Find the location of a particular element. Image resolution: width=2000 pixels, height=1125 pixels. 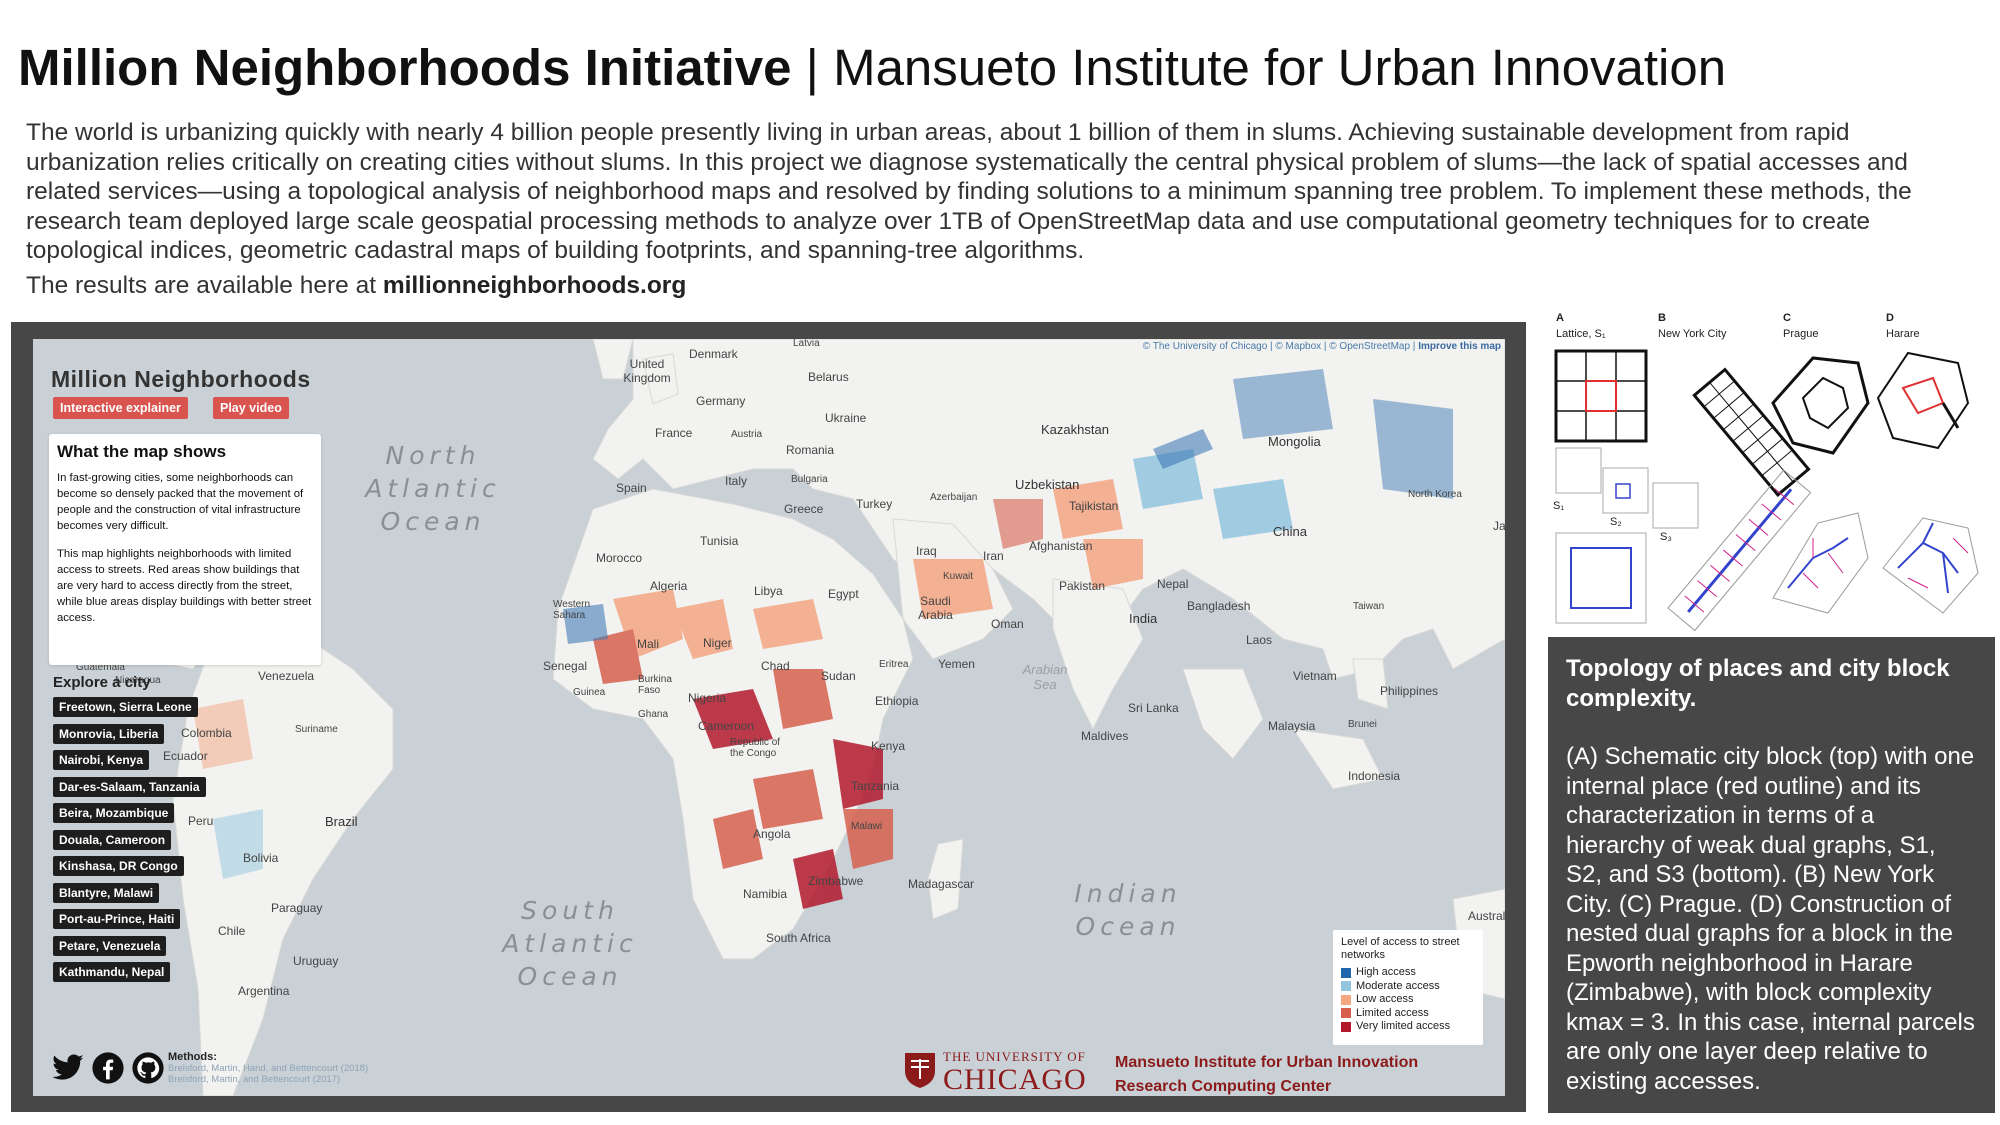

city-link: Petare, Venezuela is located at coordinates (110, 946).